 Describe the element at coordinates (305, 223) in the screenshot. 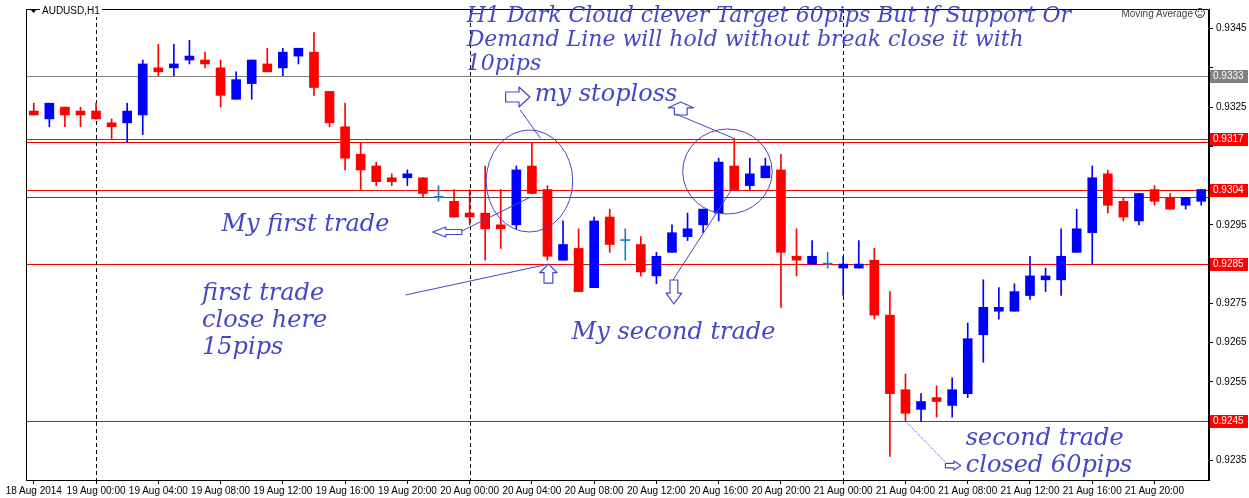

I see `annotation: My first trade` at that location.